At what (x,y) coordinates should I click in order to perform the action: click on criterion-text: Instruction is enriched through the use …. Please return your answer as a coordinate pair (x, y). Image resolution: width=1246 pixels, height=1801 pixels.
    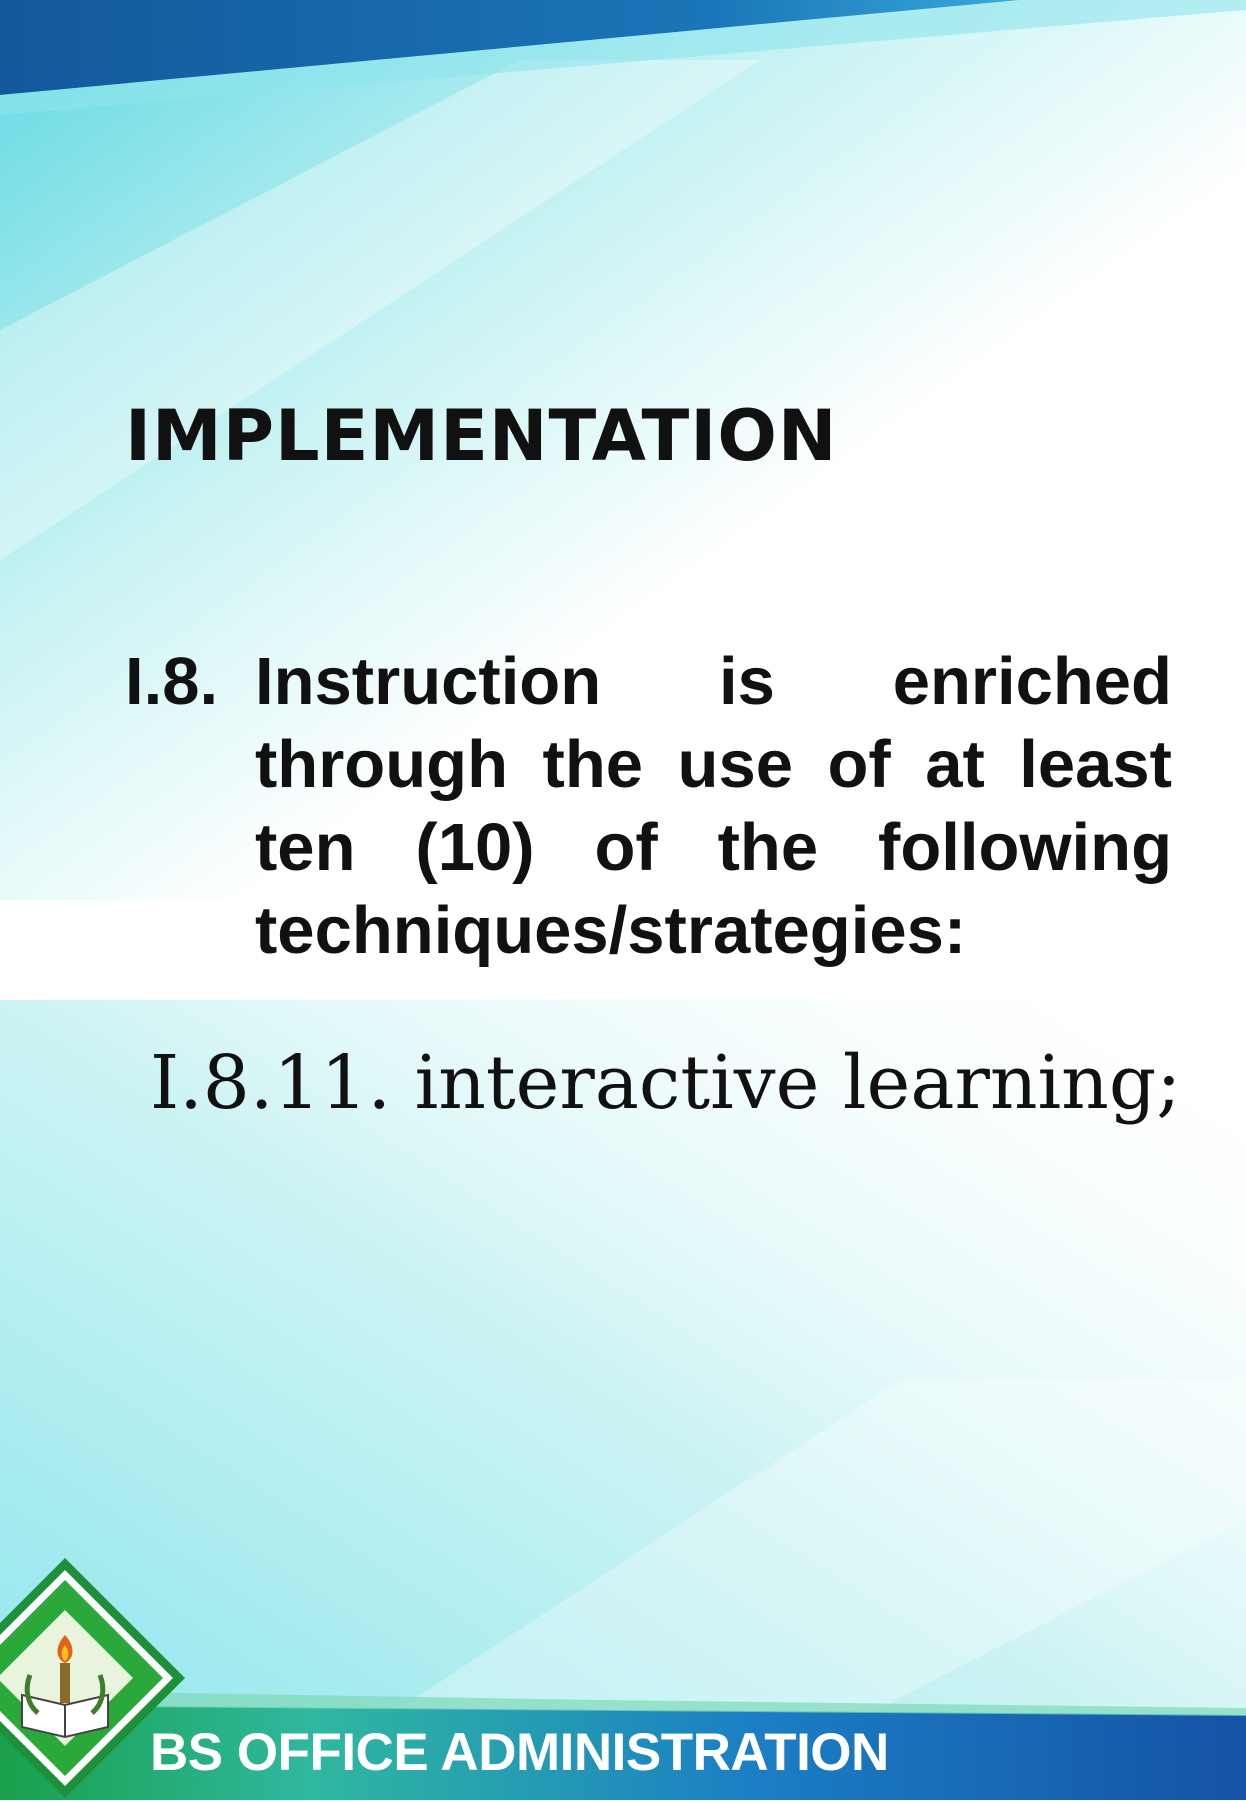
    Looking at the image, I should click on (713, 806).